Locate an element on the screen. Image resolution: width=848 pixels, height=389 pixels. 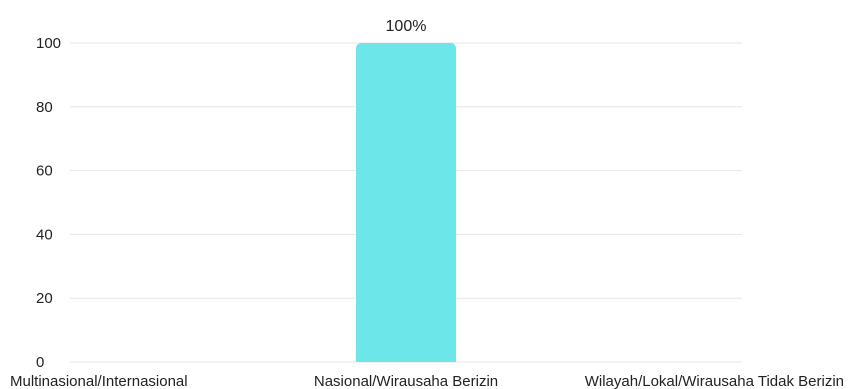
data-label-1: 100% is located at coordinates (406, 26).